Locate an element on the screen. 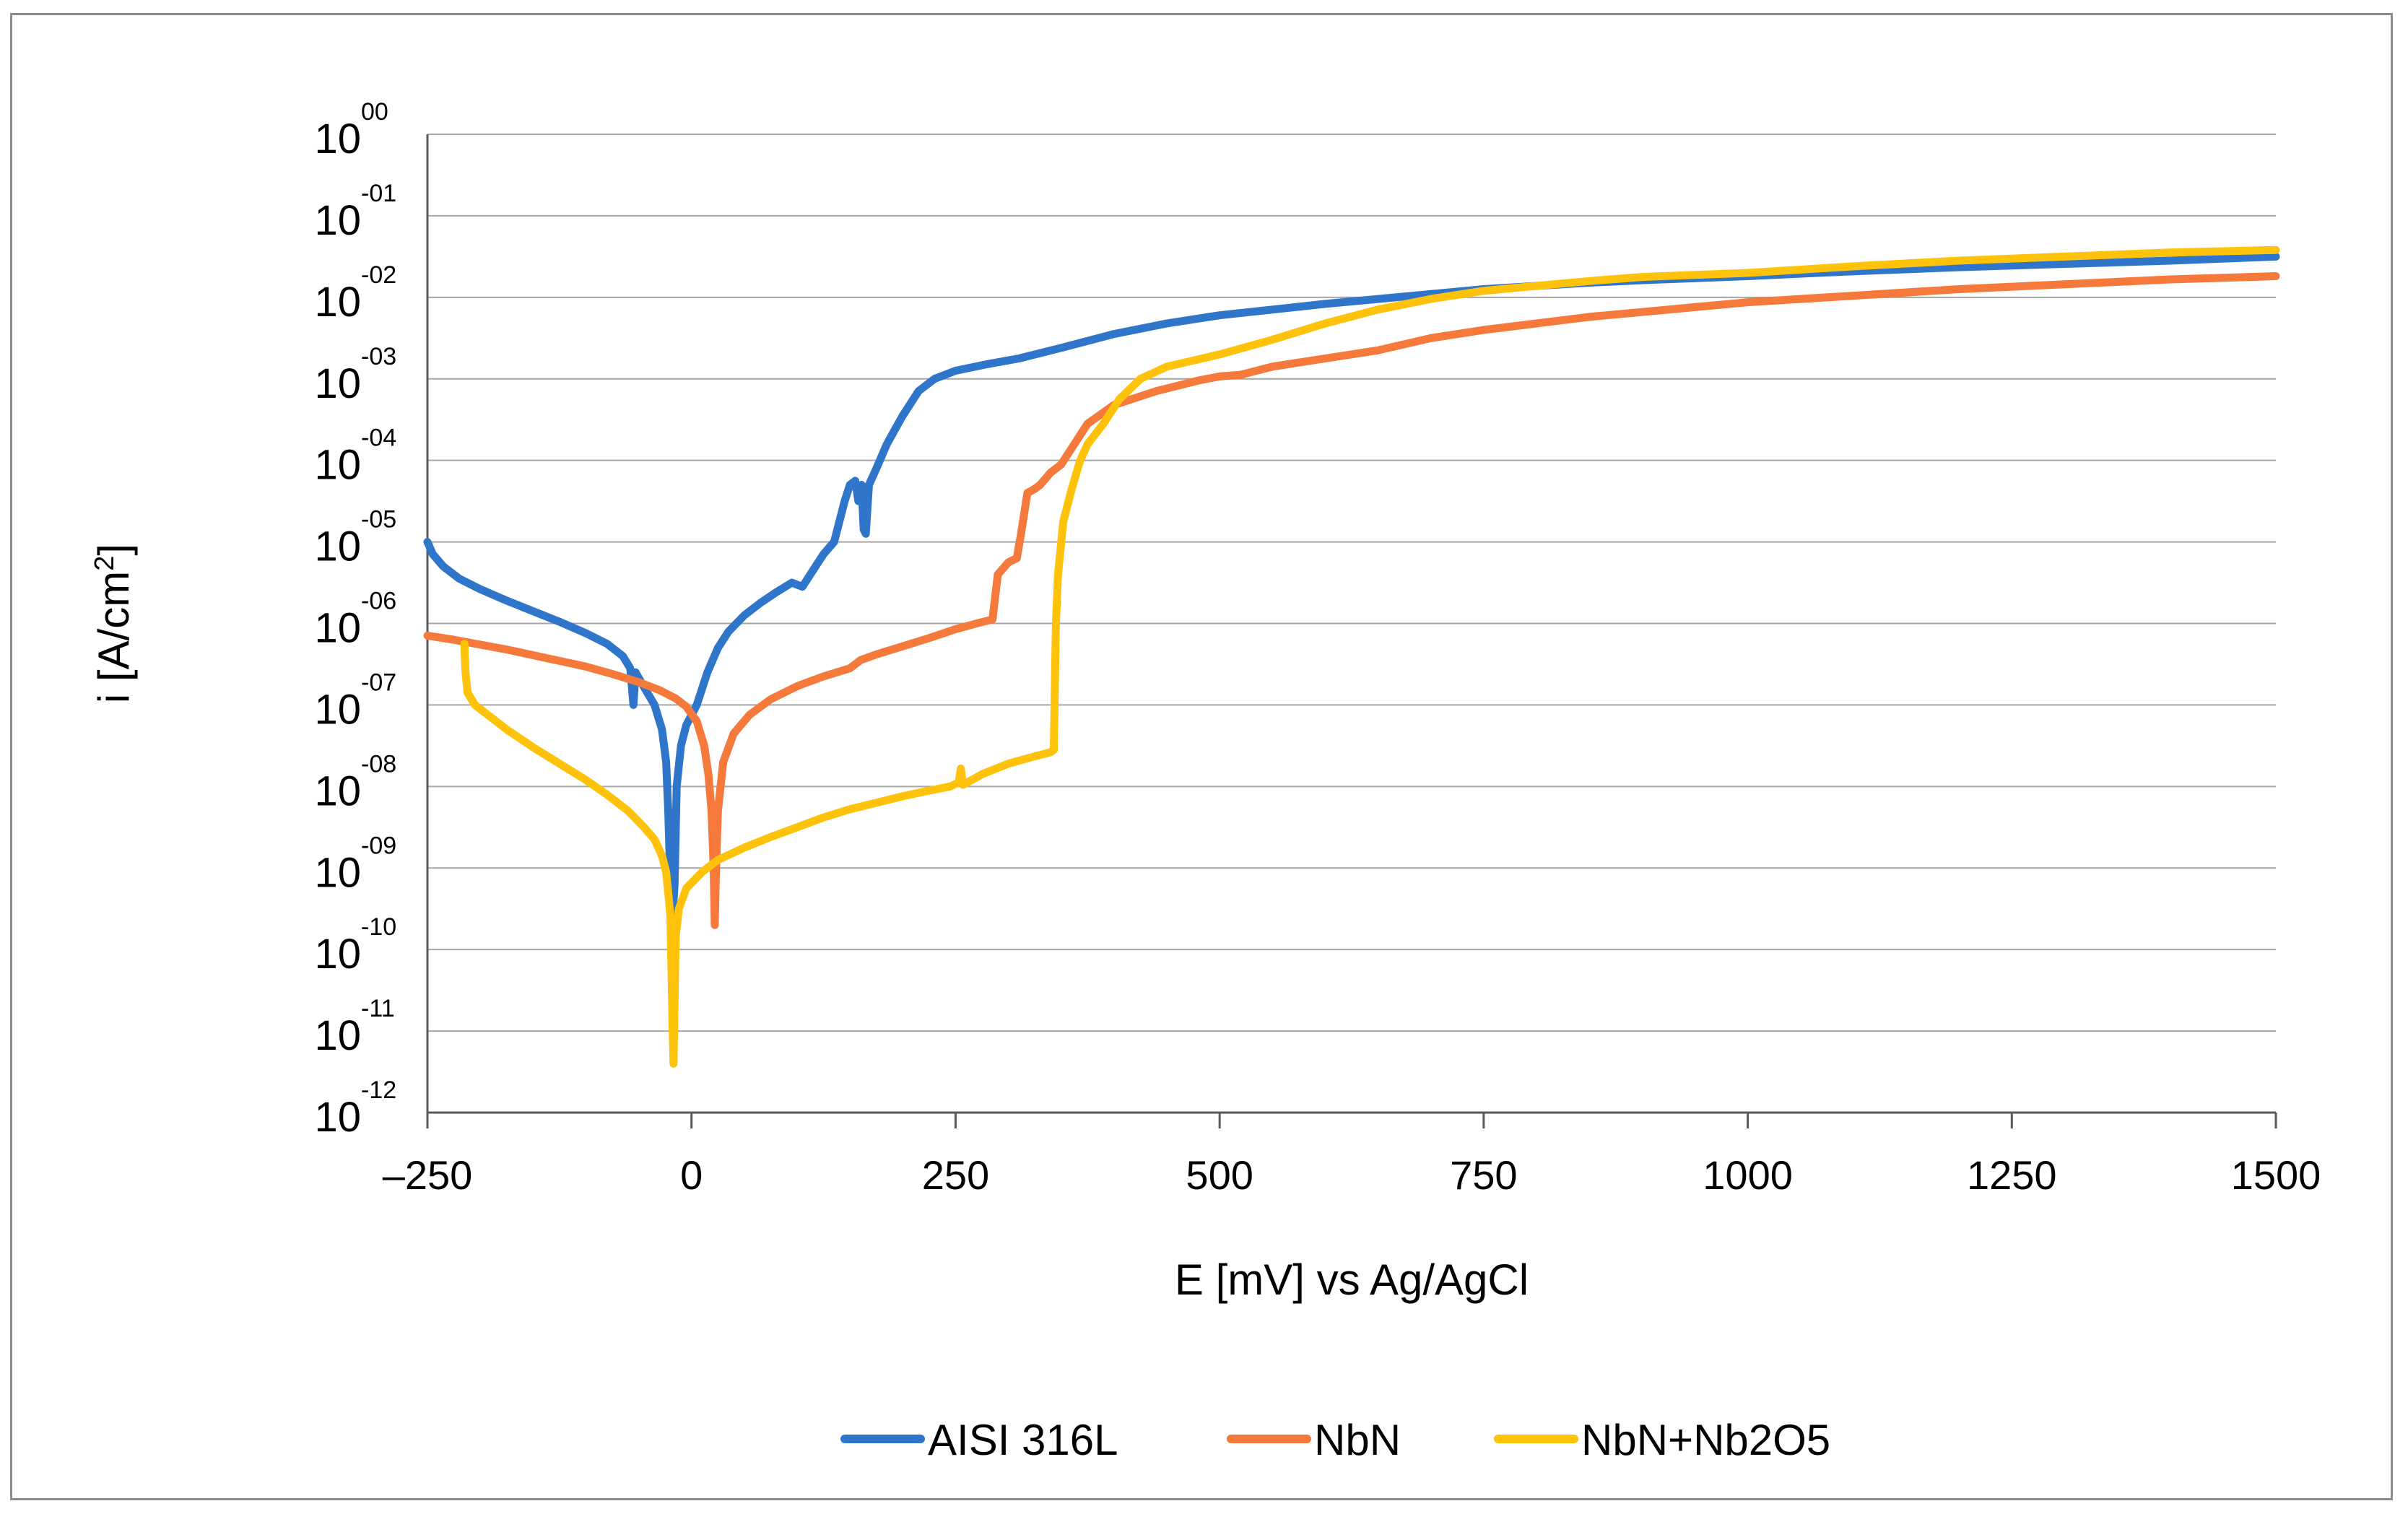  x-tick-label: 1000 is located at coordinates (1748, 1175).